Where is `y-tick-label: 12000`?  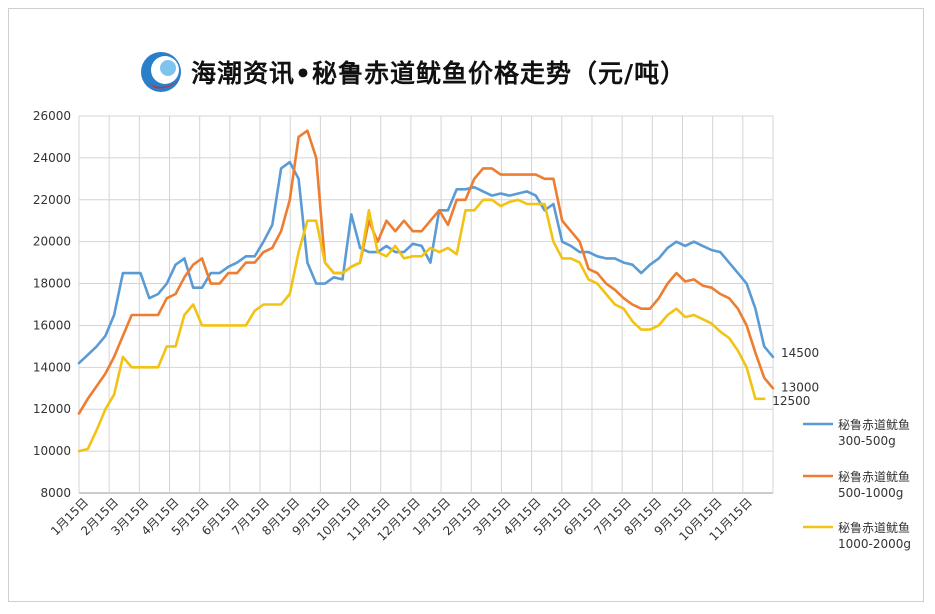
y-tick-label: 12000 is located at coordinates (52, 409).